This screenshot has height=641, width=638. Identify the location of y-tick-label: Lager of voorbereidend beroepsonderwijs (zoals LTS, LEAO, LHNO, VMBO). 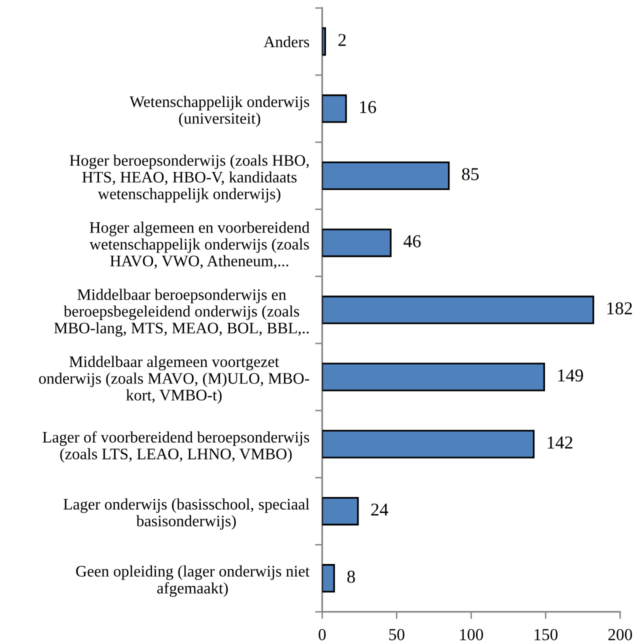
(176, 447).